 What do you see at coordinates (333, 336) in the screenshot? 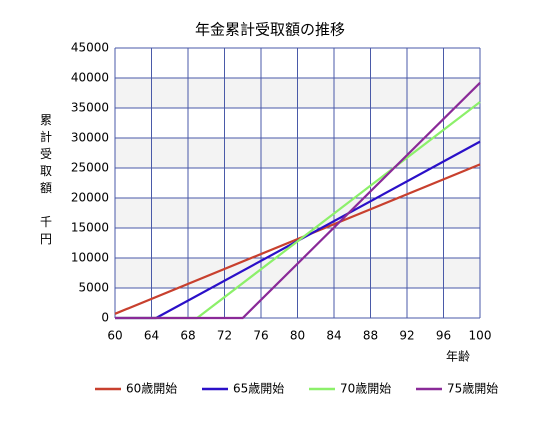
I see `x-tick-label: 84` at bounding box center [333, 336].